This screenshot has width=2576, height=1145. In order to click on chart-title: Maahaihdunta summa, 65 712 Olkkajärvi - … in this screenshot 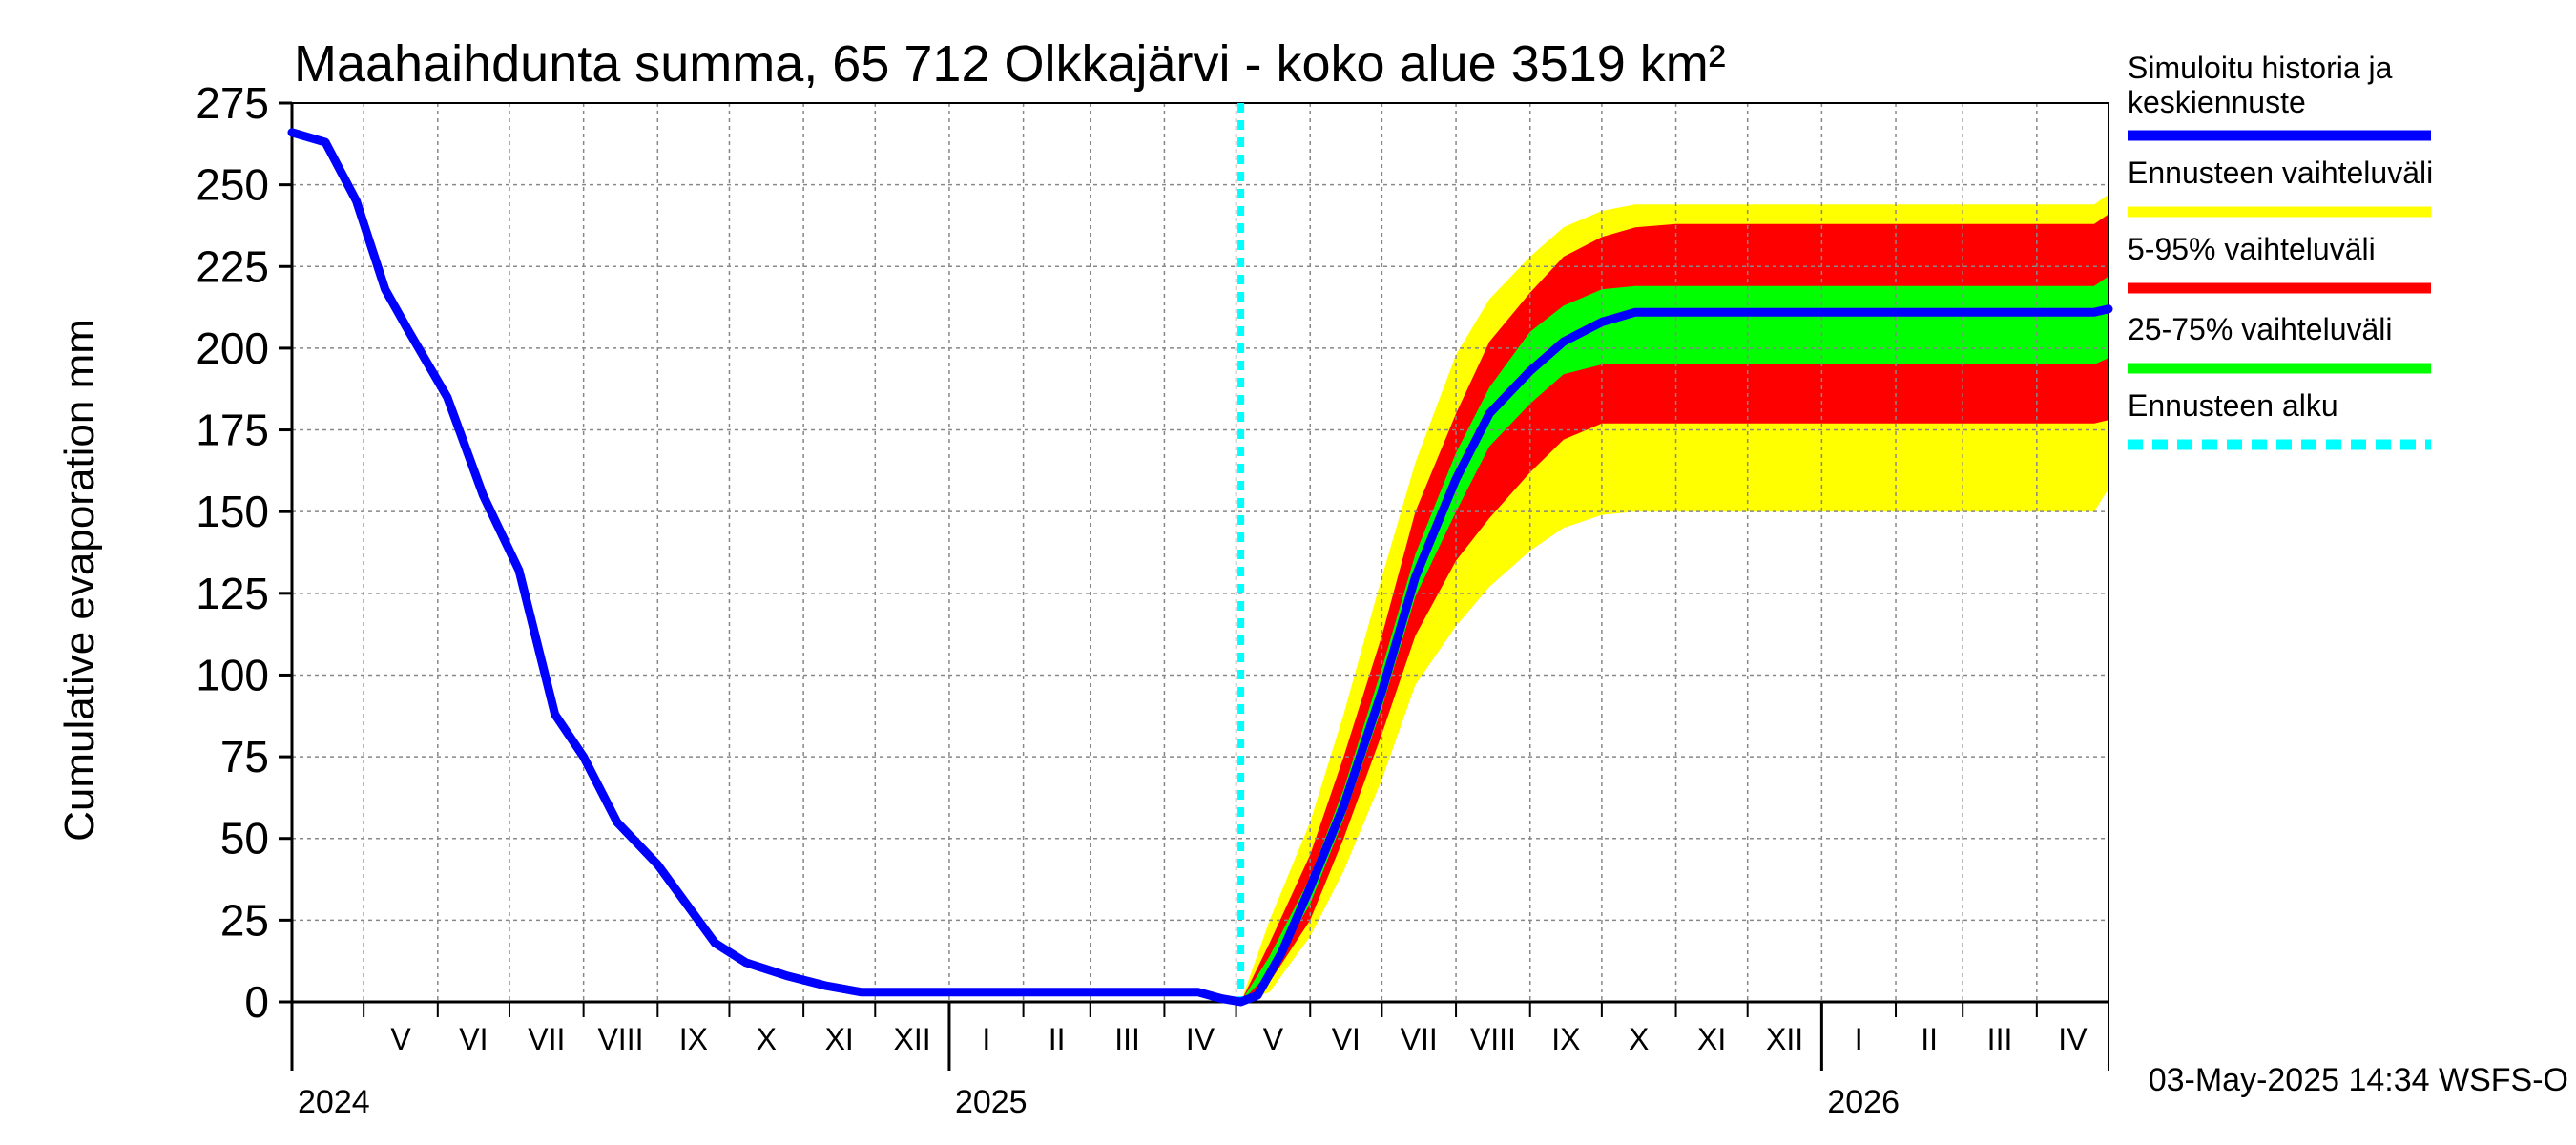, I will do `click(1010, 64)`.